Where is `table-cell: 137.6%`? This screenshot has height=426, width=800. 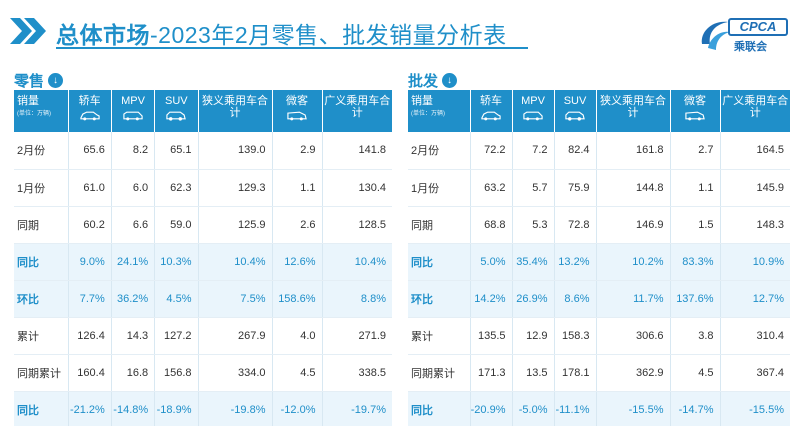 table-cell: 137.6% is located at coordinates (695, 299).